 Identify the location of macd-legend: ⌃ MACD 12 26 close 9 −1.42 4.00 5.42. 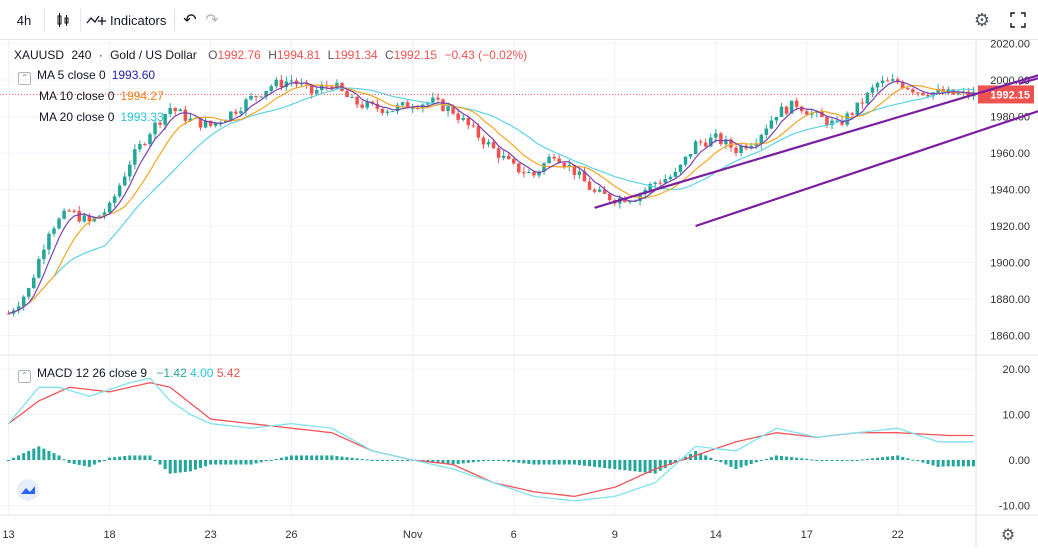
(129, 374).